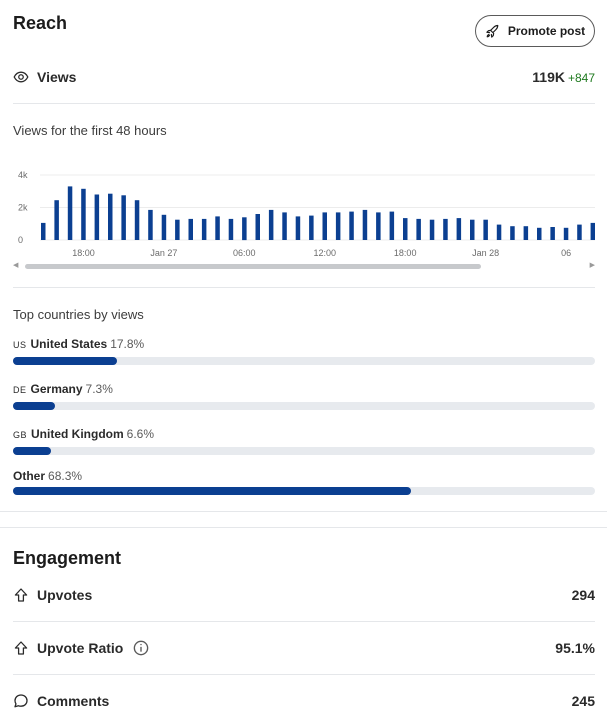 The width and height of the screenshot is (607, 720). Describe the element at coordinates (99, 389) in the screenshot. I see `country-pct: 7.3%` at that location.